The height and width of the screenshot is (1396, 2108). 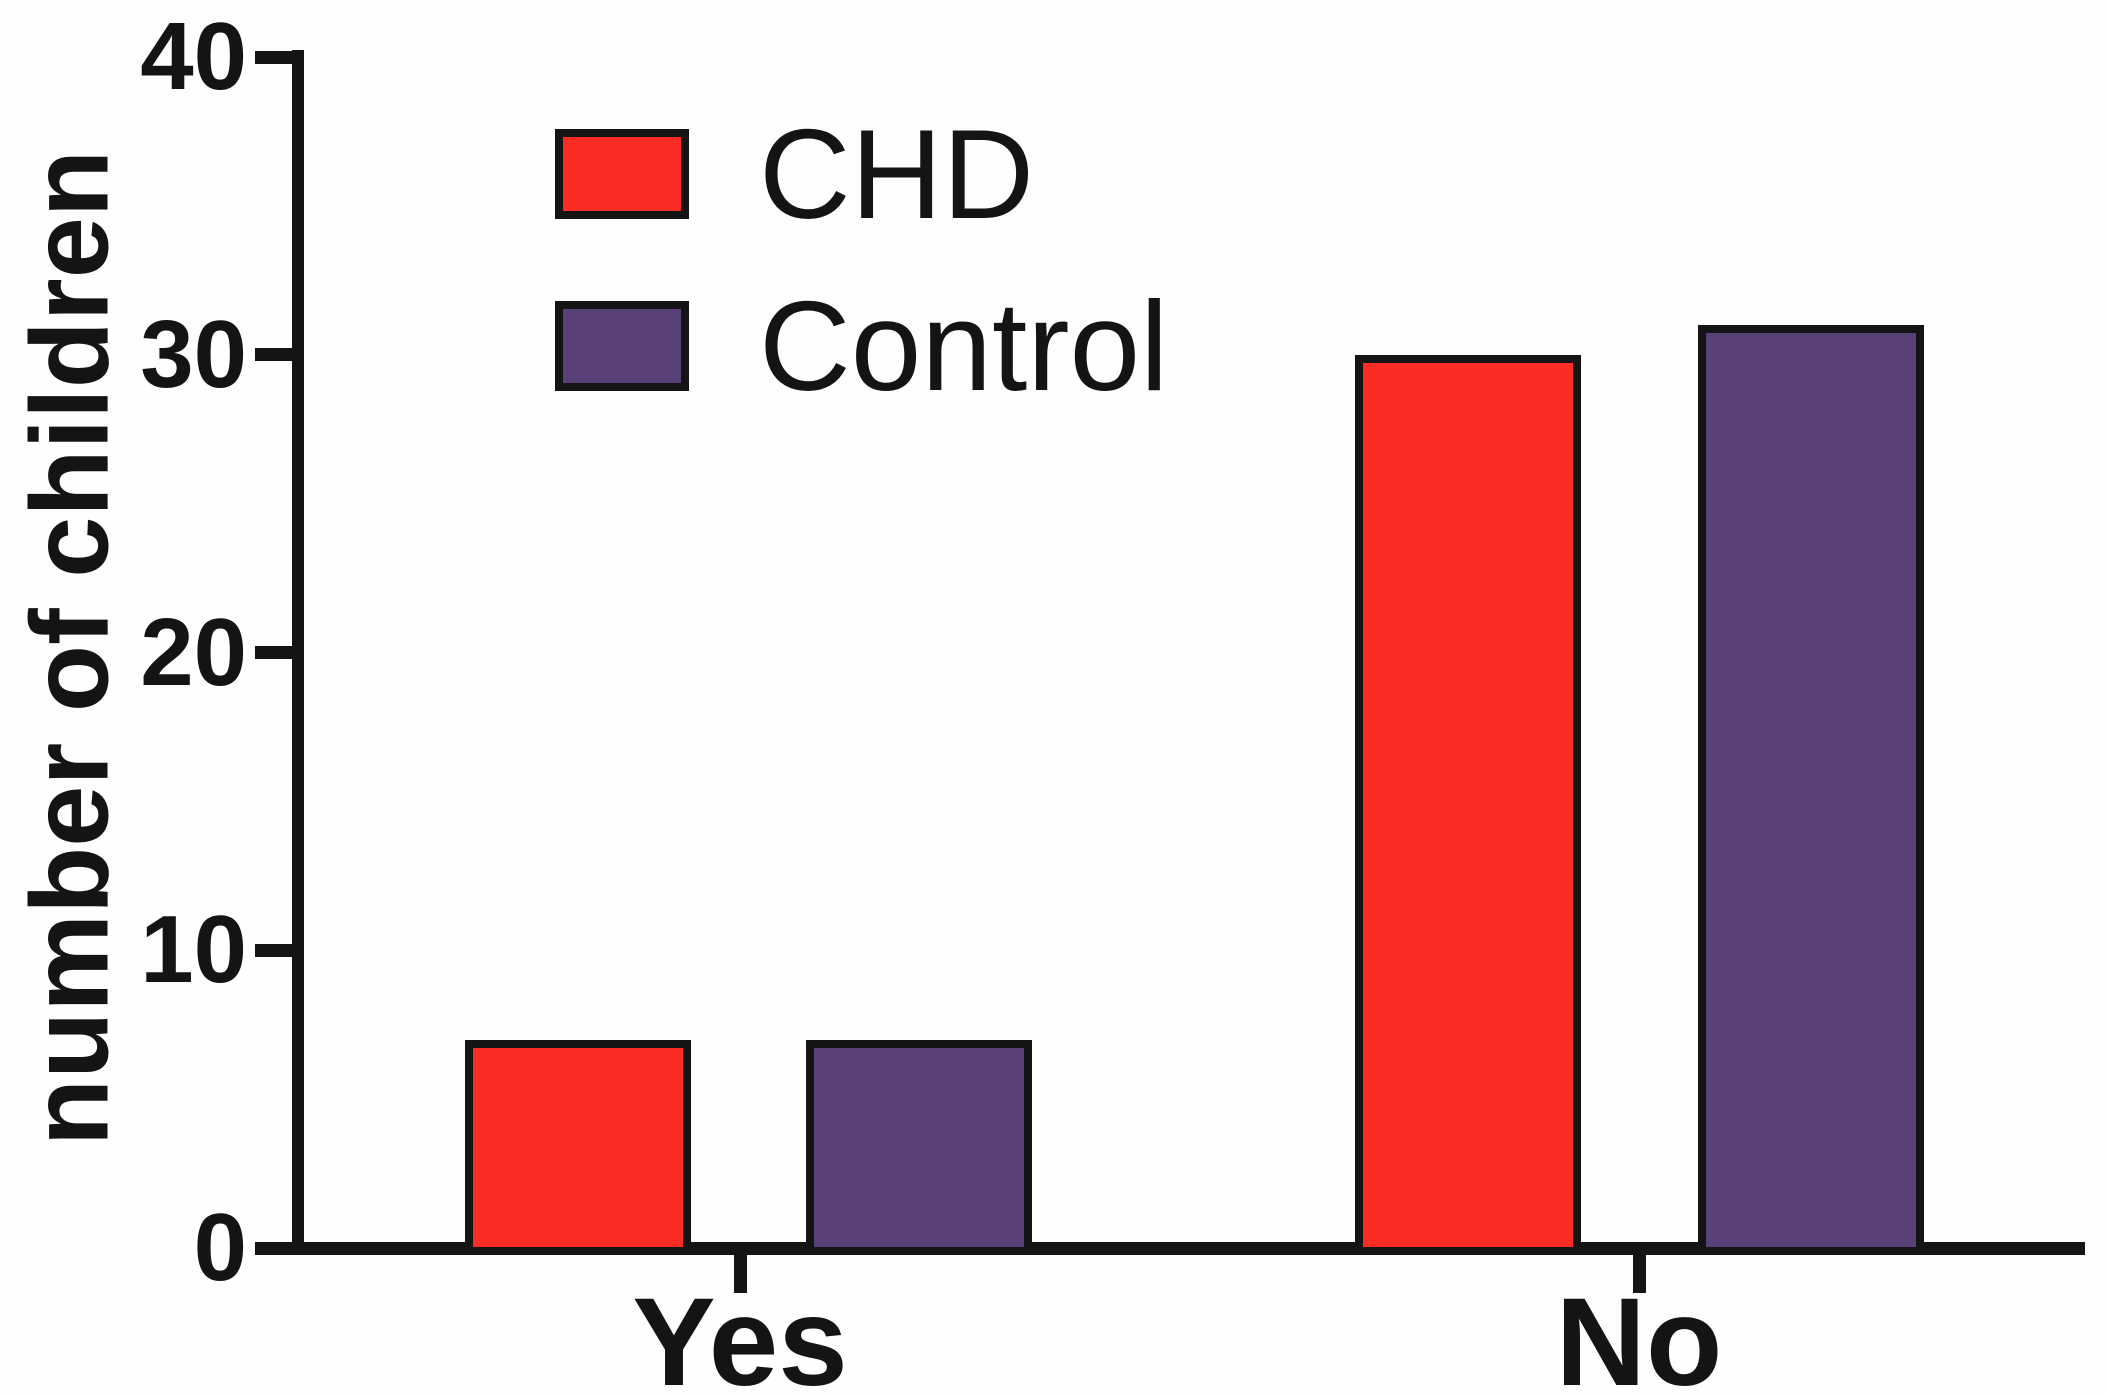 What do you see at coordinates (1811, 789) in the screenshot?
I see `bar-control-no` at bounding box center [1811, 789].